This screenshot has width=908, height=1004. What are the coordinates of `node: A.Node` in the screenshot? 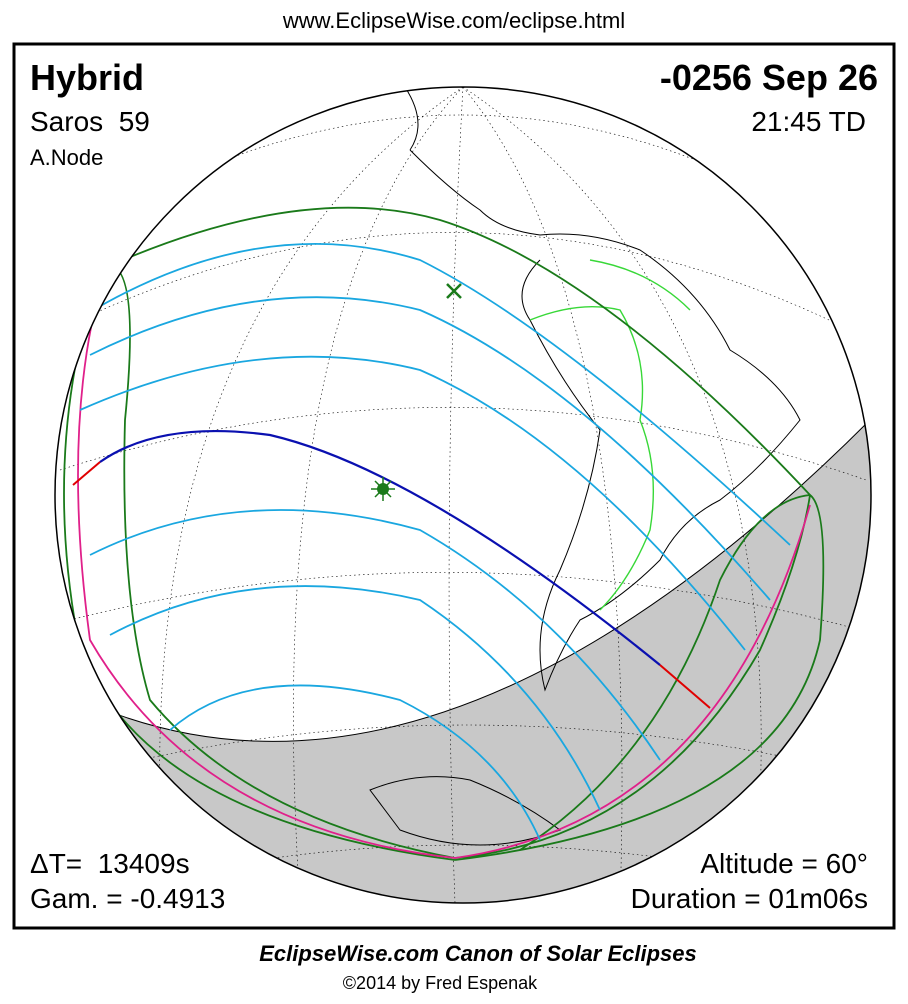 It's located at (66, 157).